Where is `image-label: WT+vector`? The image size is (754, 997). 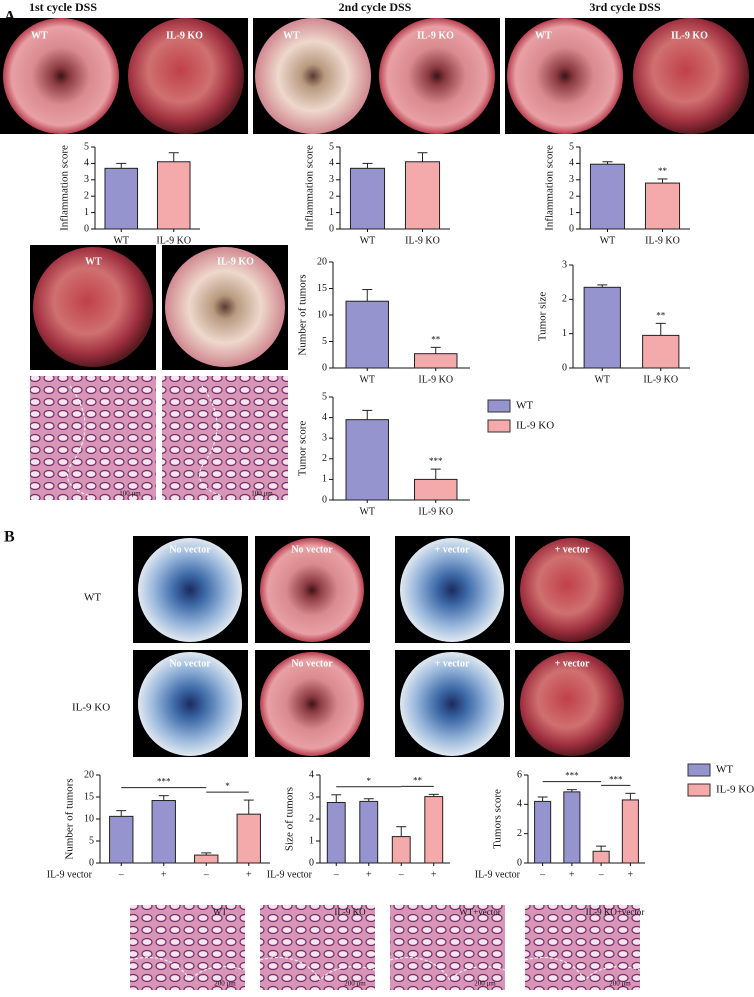
image-label: WT+vector is located at coordinates (480, 912).